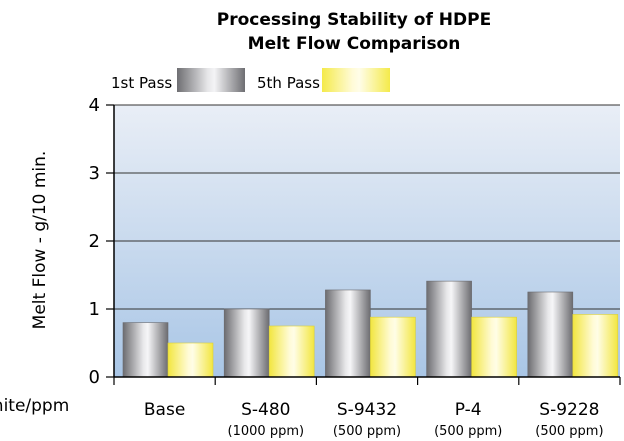 The height and width of the screenshot is (441, 624). I want to click on y-tick-label: 0, so click(94, 377).